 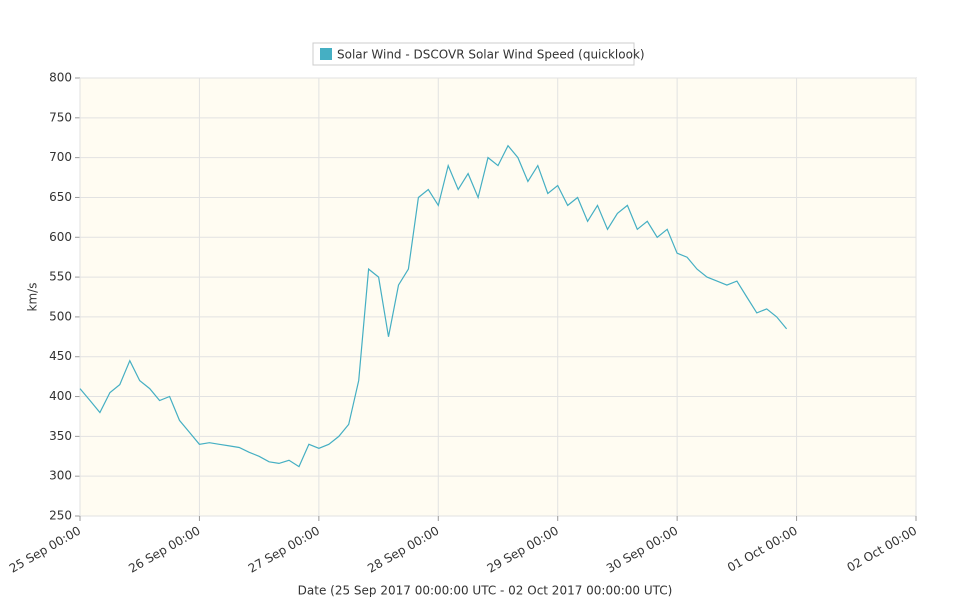 What do you see at coordinates (403, 550) in the screenshot?
I see `x-tick-label: 28 Sep 00:00` at bounding box center [403, 550].